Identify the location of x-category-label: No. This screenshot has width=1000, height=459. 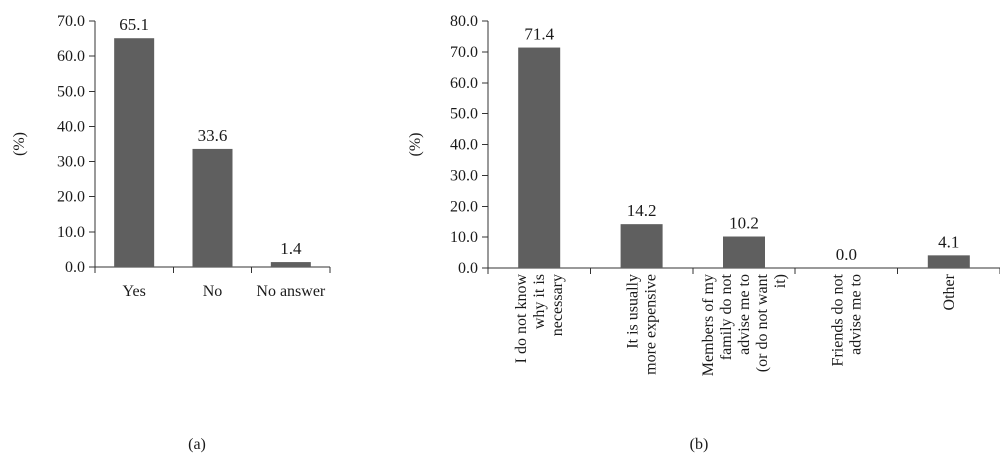
(213, 291).